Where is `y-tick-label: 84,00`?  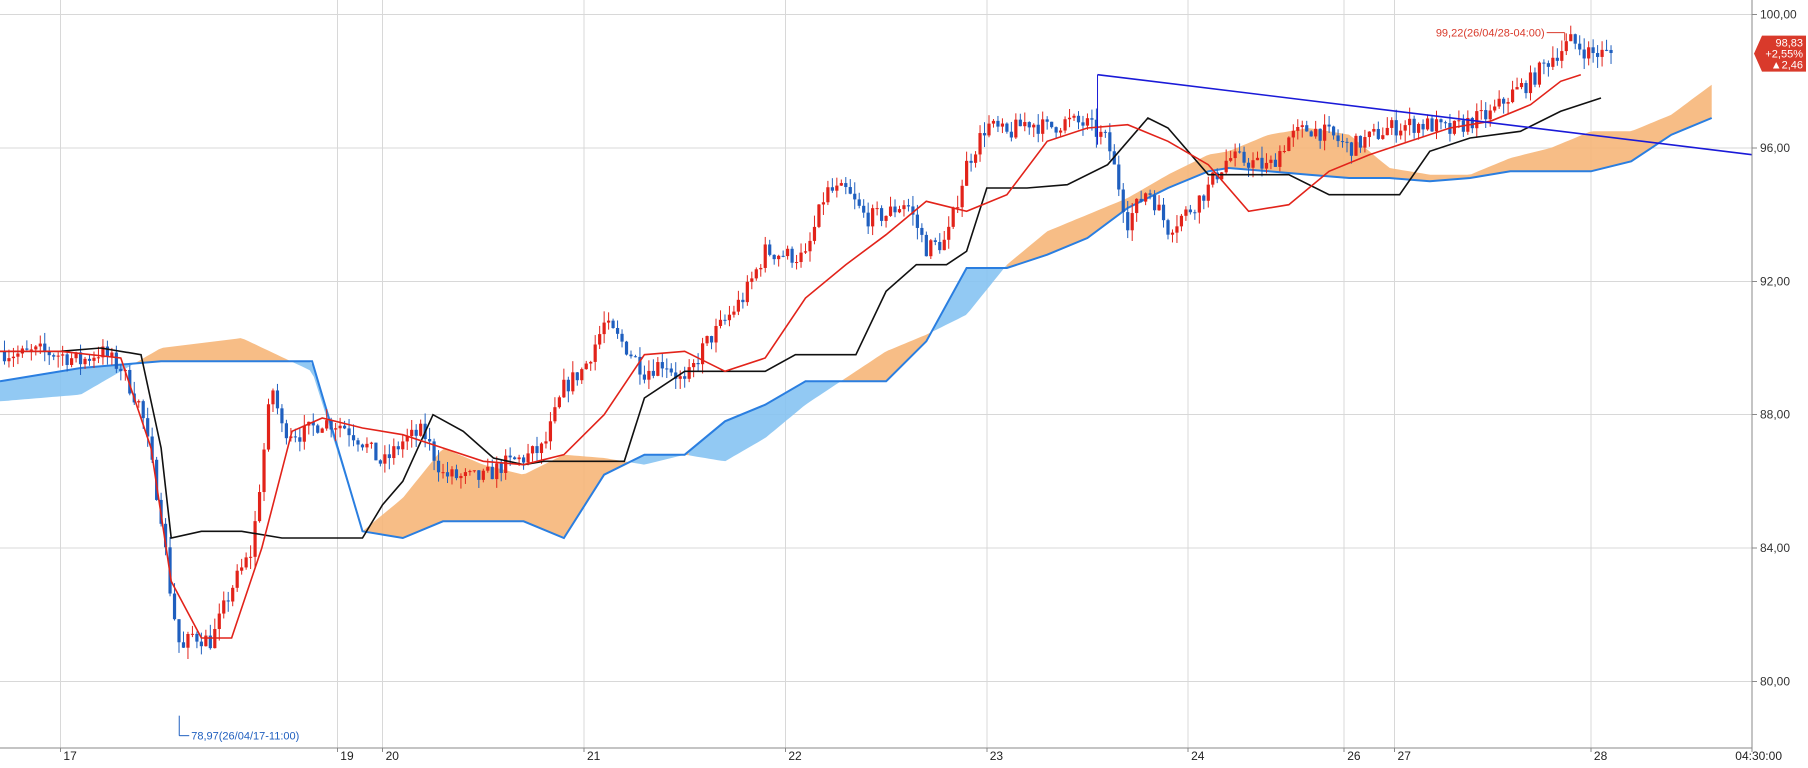
y-tick-label: 84,00 is located at coordinates (1775, 548).